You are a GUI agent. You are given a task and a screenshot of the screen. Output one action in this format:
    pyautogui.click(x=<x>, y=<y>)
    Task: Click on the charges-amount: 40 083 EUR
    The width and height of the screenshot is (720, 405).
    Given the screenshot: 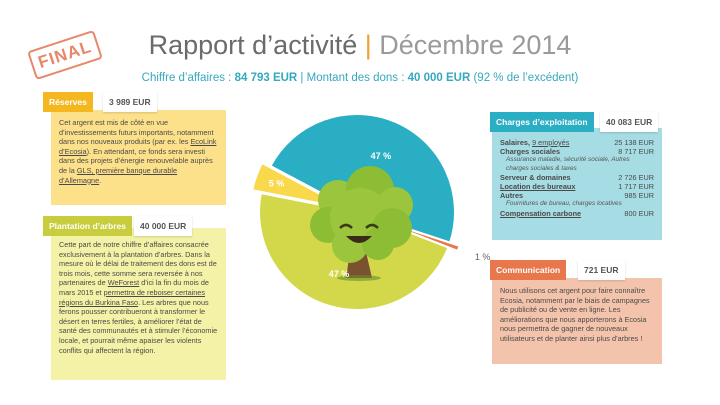 What is the action you would take?
    pyautogui.click(x=629, y=122)
    